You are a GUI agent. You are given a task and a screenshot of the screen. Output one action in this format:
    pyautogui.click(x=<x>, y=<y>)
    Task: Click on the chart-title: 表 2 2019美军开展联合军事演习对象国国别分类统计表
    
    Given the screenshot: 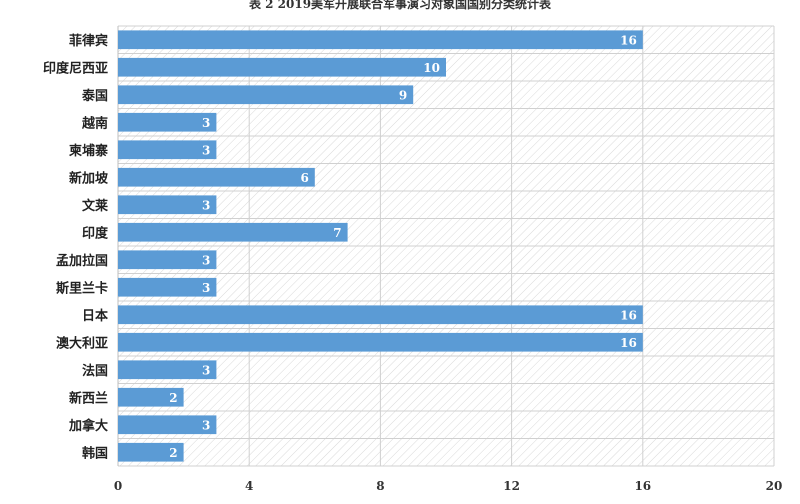 What is the action you would take?
    pyautogui.click(x=400, y=5)
    